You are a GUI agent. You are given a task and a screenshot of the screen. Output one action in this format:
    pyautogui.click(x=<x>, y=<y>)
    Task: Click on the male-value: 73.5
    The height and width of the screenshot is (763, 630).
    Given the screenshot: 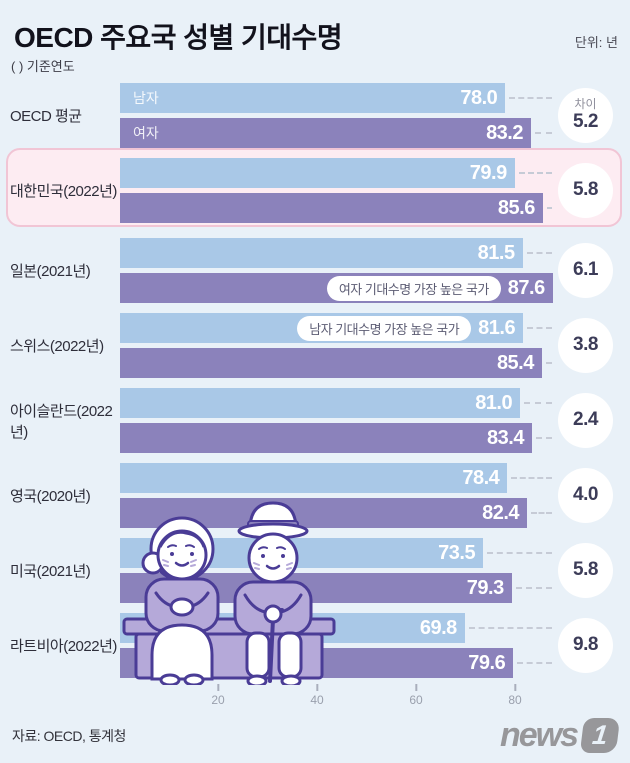 What is the action you would take?
    pyautogui.click(x=457, y=552)
    